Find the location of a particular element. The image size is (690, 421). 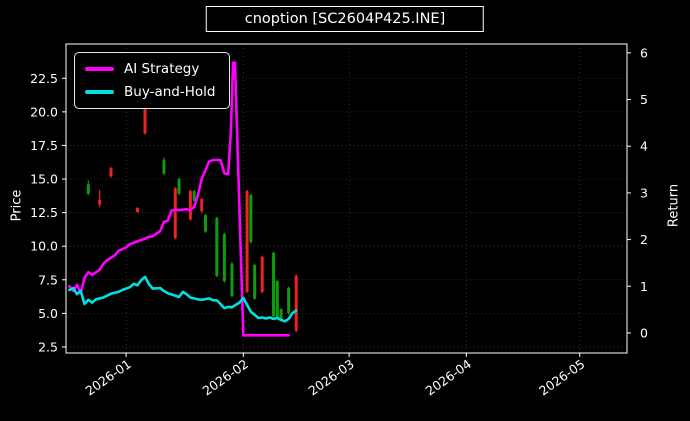

return-tick-label: 0 is located at coordinates (644, 332).